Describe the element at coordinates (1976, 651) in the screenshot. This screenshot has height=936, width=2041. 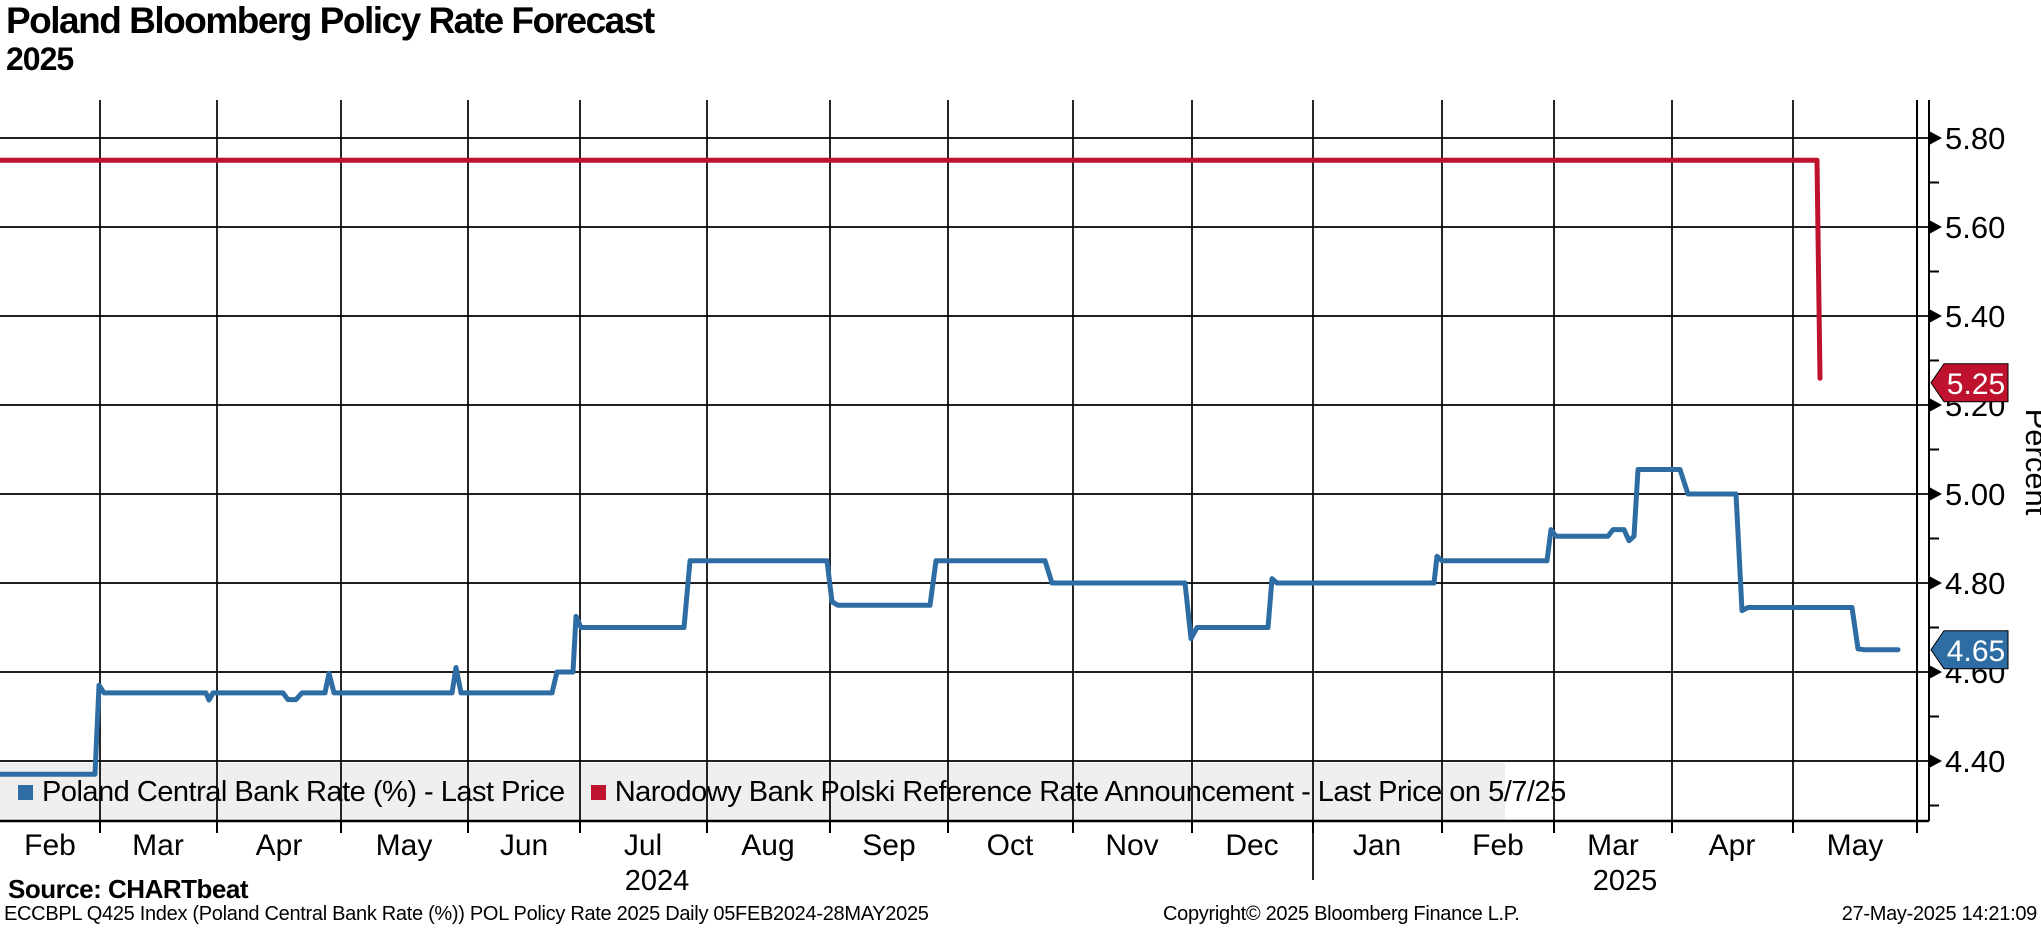
I see `last-price-badge-label: 4.65` at that location.